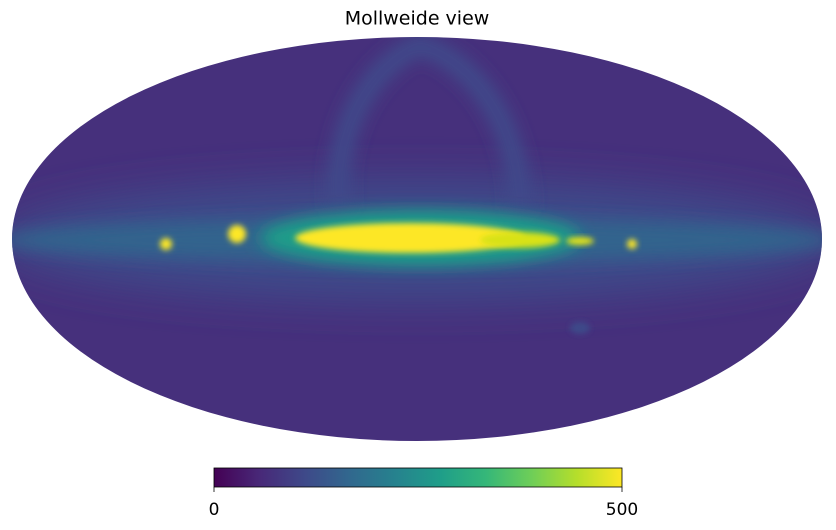  What do you see at coordinates (622, 510) in the screenshot?
I see `tick-label: 500` at bounding box center [622, 510].